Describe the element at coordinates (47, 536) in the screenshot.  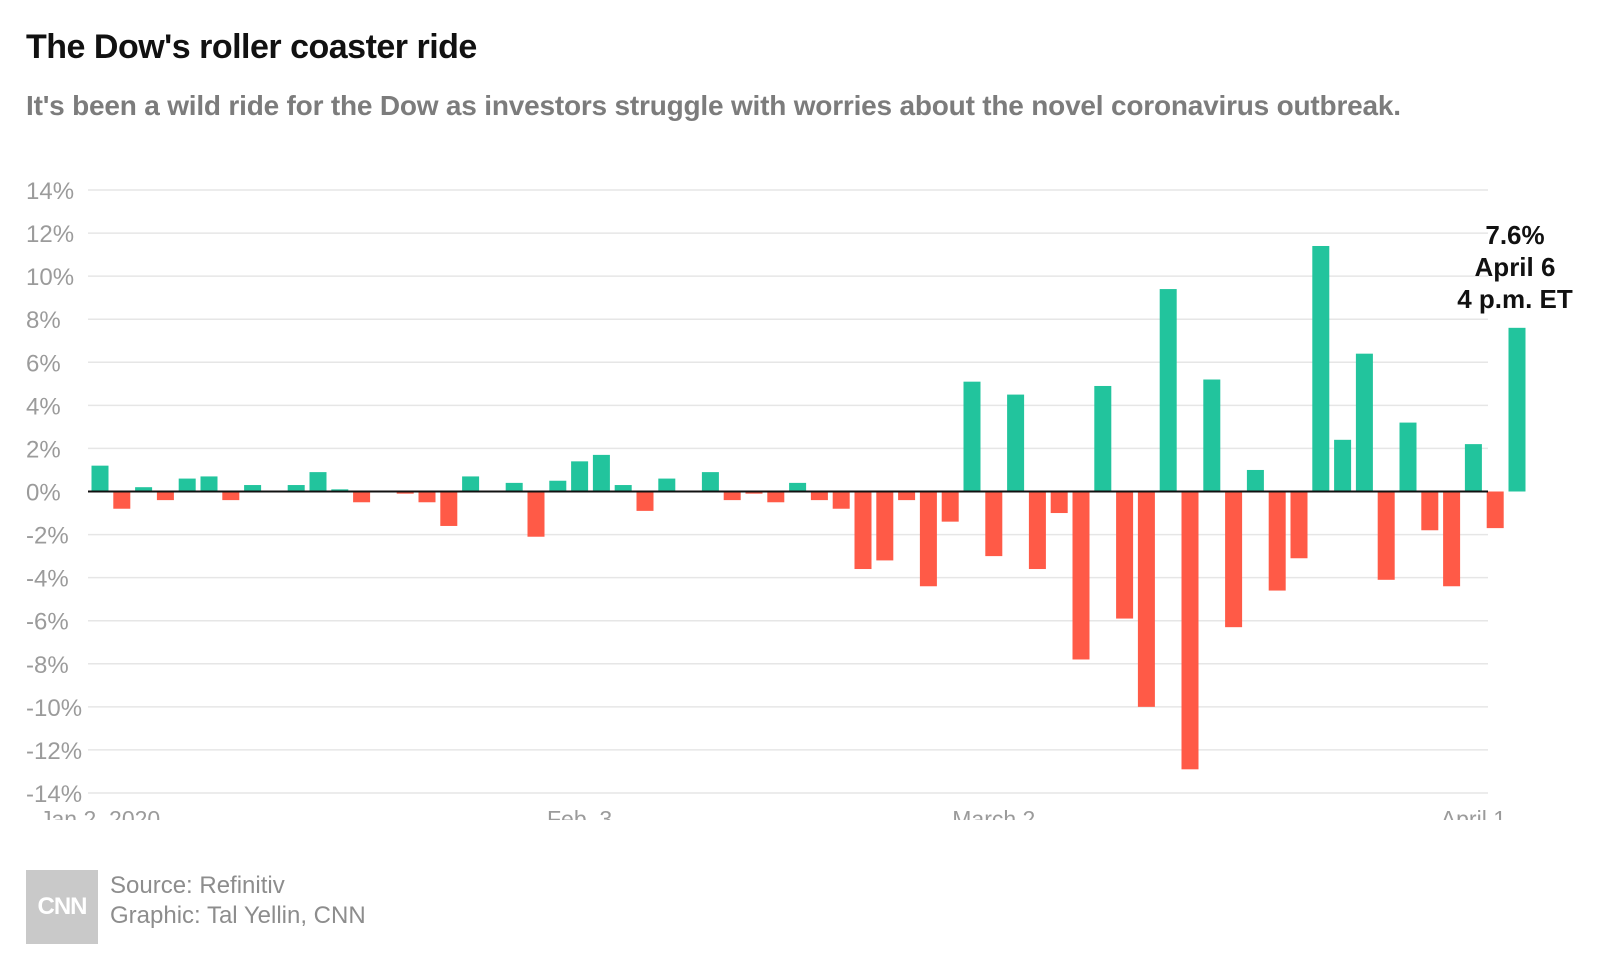
I see `y-tick-label: -2%` at that location.